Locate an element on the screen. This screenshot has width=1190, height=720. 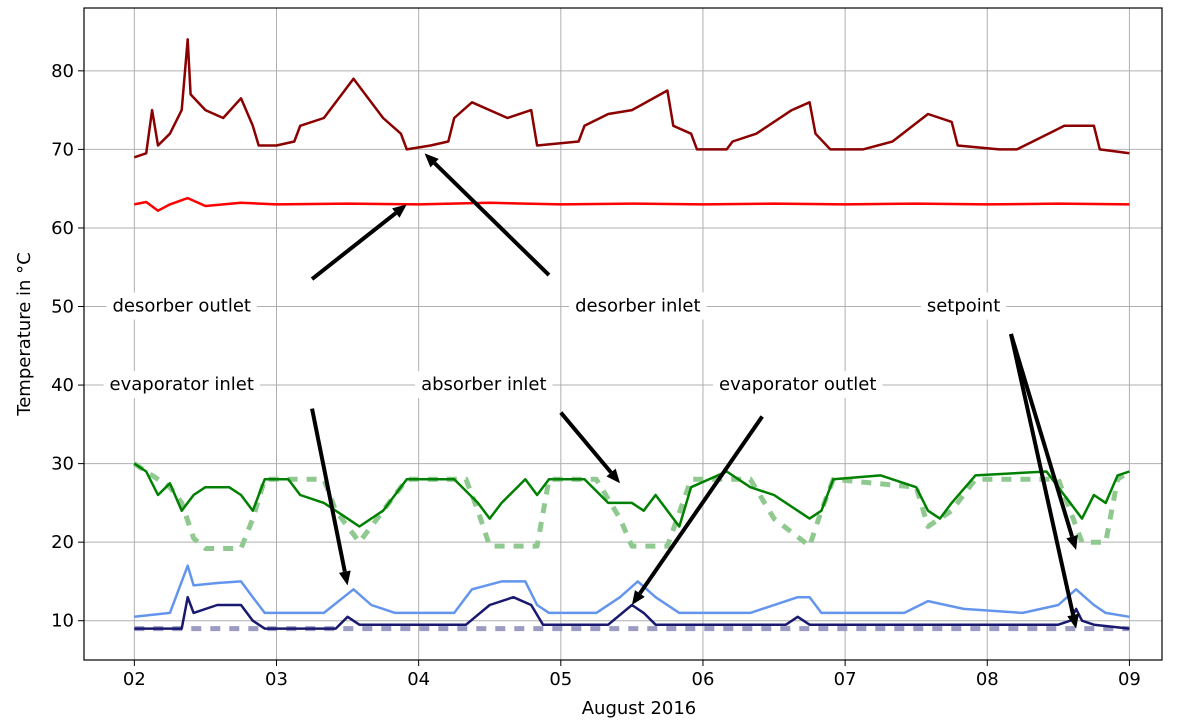
annotation-label: setpoint is located at coordinates (963, 306).